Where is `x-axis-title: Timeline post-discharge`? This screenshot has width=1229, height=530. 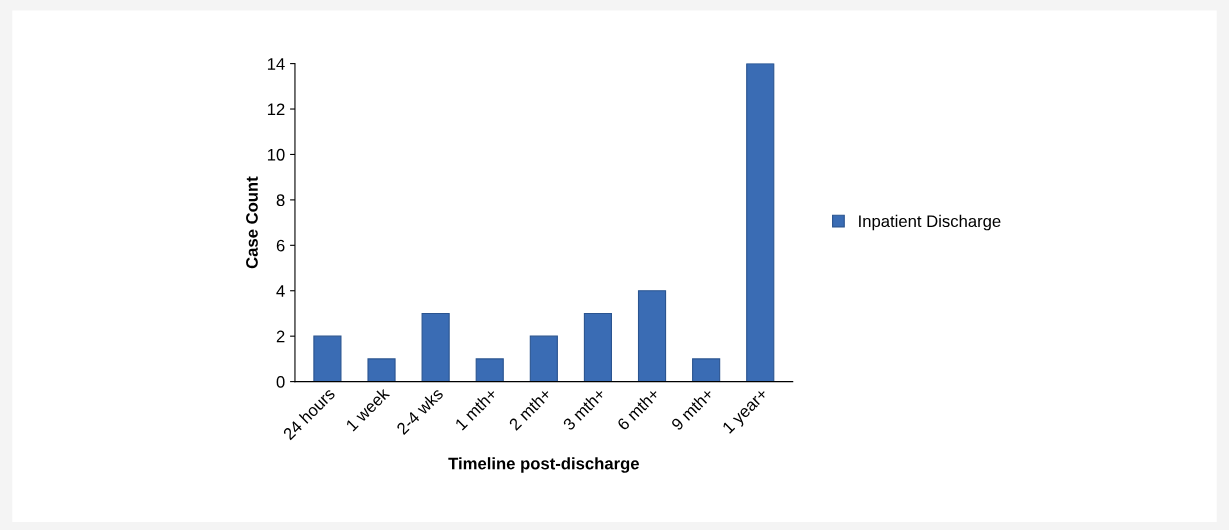
x-axis-title: Timeline post-discharge is located at coordinates (543, 465).